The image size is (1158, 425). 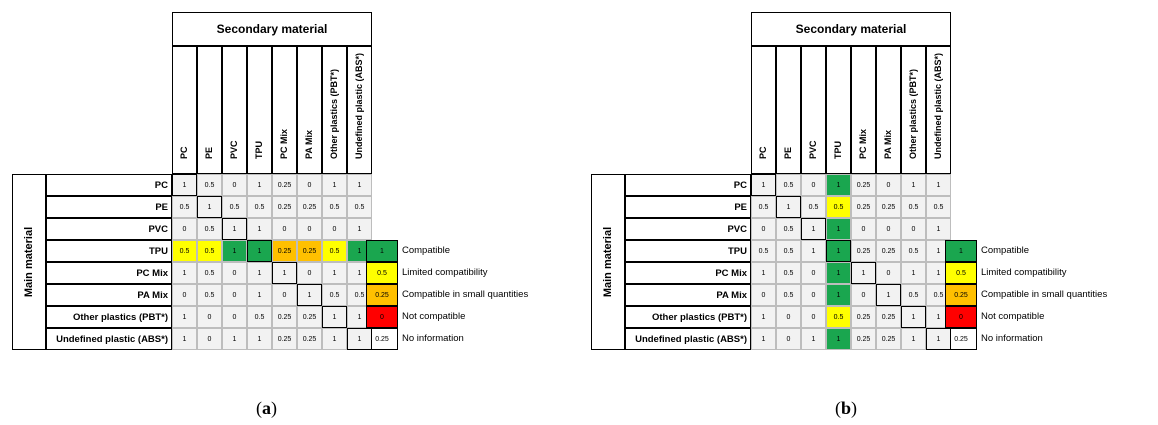 What do you see at coordinates (937, 105) in the screenshot?
I see `column-header-label: Undefined plastic (ABS*)` at bounding box center [937, 105].